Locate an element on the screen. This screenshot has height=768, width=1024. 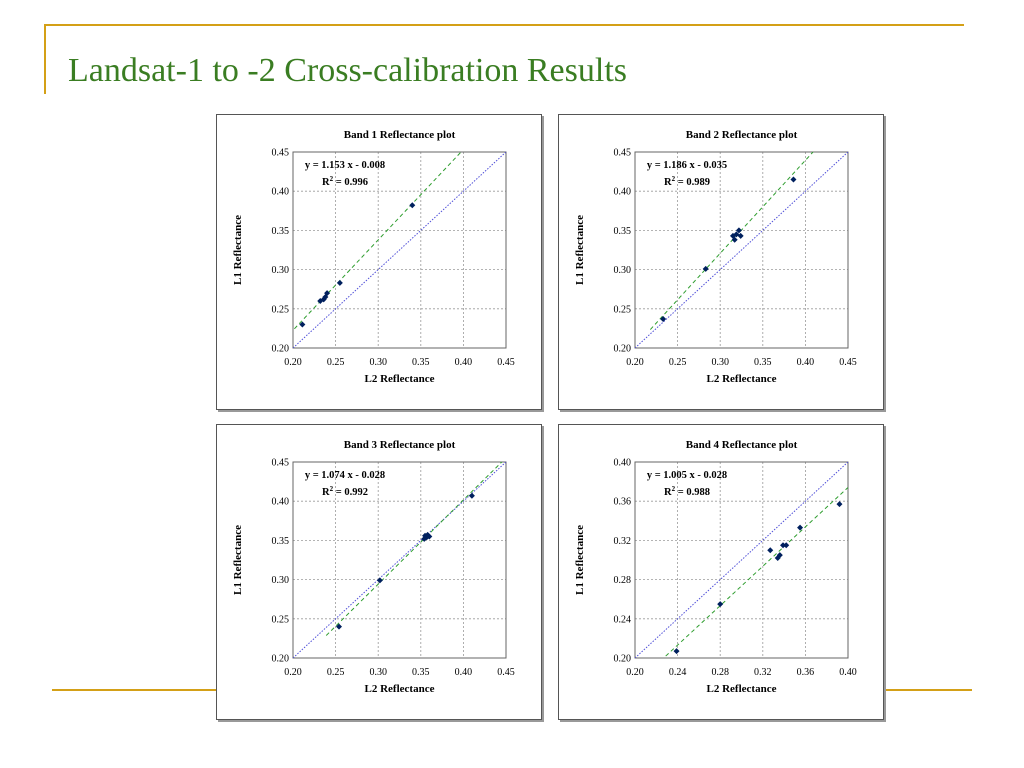
chart-title: Band 2 Reflectance plot is located at coordinates (742, 135).